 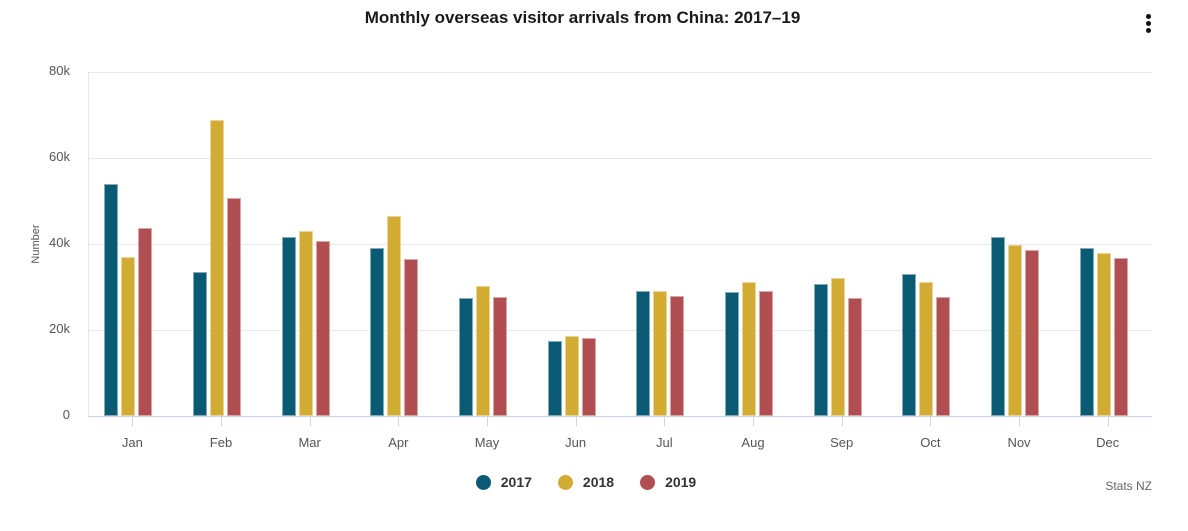 What do you see at coordinates (1103, 334) in the screenshot?
I see `bar-dec-2018` at bounding box center [1103, 334].